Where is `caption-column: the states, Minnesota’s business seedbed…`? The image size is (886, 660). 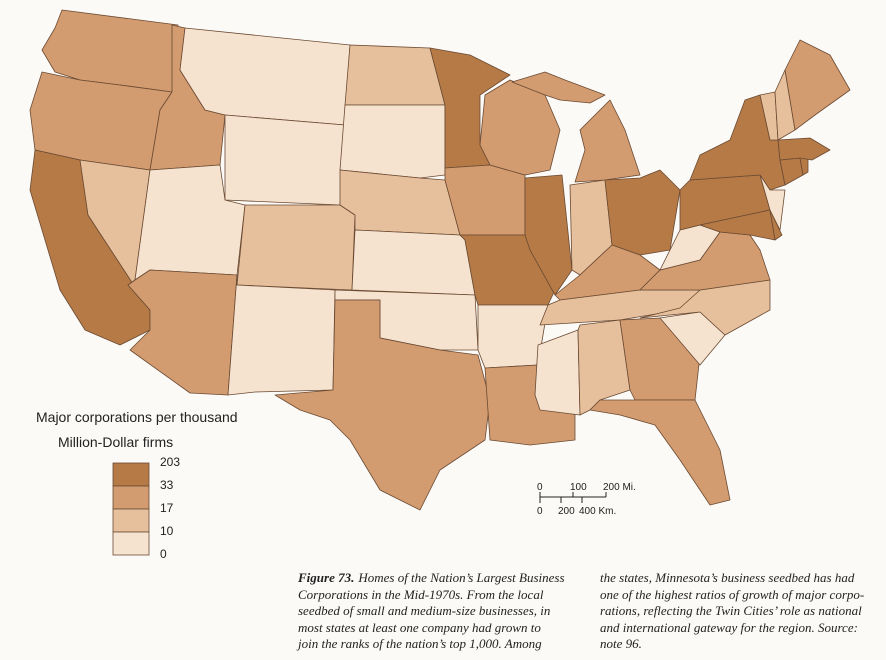
caption-column: the states, Minnesota’s business seedbed… is located at coordinates (732, 611).